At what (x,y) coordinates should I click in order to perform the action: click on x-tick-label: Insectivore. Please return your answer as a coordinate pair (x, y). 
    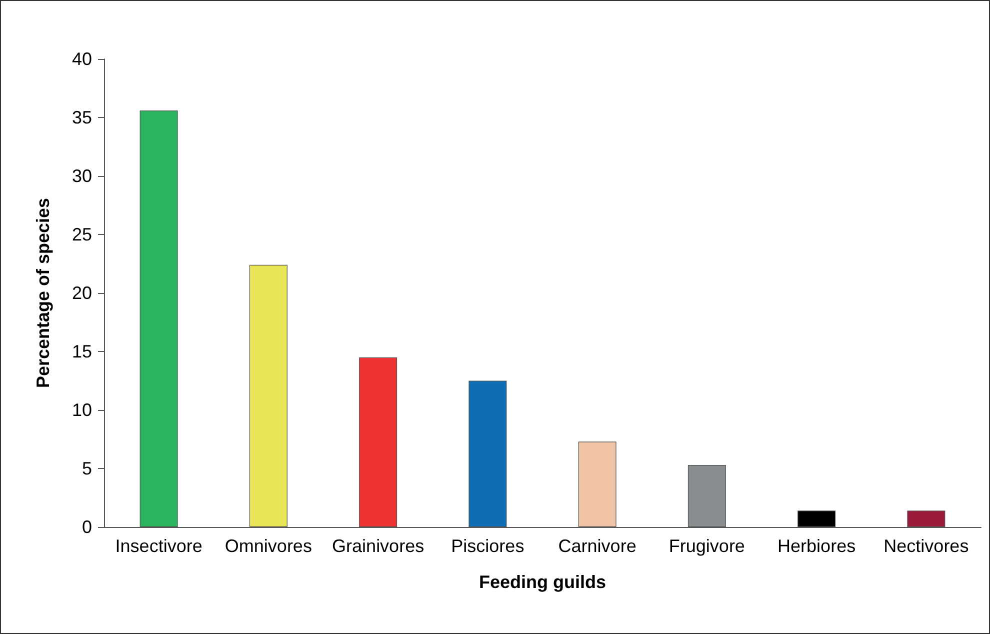
    Looking at the image, I should click on (158, 546).